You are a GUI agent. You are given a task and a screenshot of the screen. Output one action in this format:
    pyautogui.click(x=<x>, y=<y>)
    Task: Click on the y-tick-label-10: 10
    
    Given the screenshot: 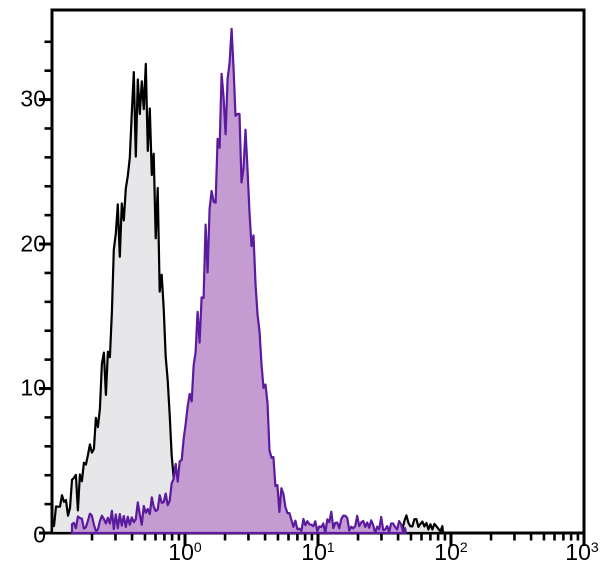 What is the action you would take?
    pyautogui.click(x=33, y=387)
    